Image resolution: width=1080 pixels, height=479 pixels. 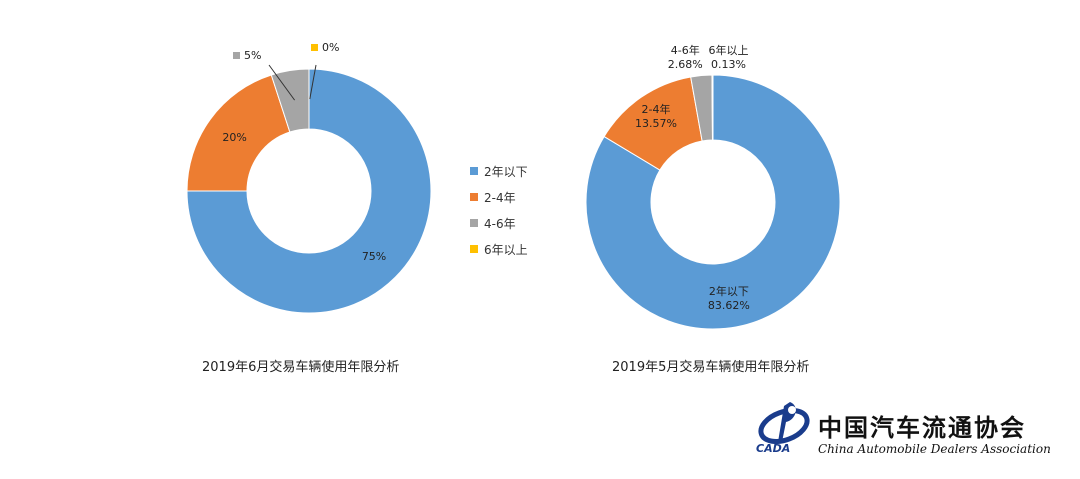 I want to click on data-label-3-category: 6年以上, so click(x=728, y=50).